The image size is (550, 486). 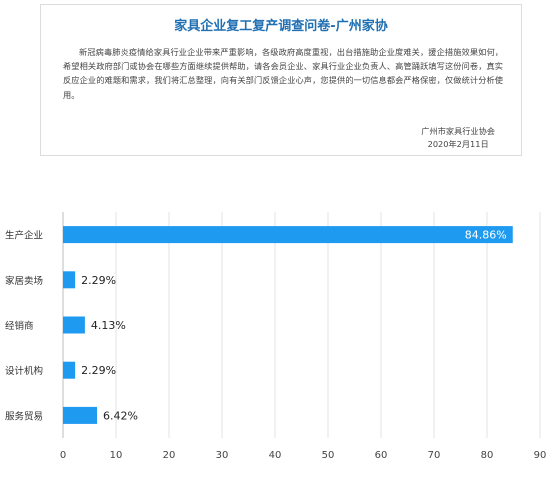 I want to click on survey-signature: 广州市家具行业协会 2020年2月11日, so click(x=458, y=138).